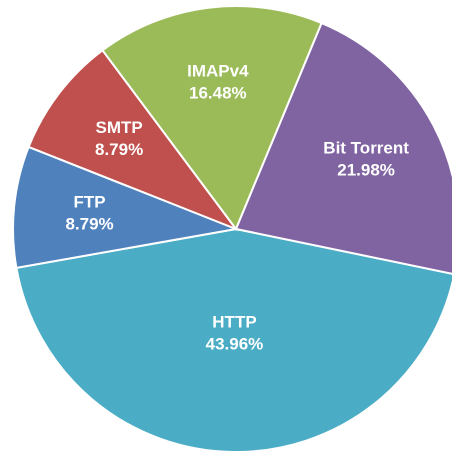  What do you see at coordinates (366, 170) in the screenshot?
I see `slice-value: 21.98%` at bounding box center [366, 170].